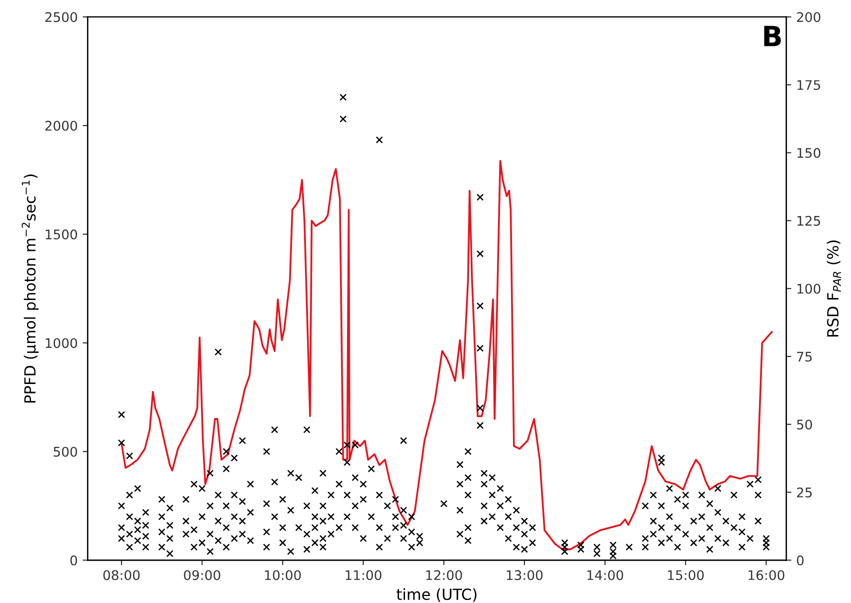 The height and width of the screenshot is (603, 851). Describe the element at coordinates (808, 85) in the screenshot. I see `y2-tick-label: 175` at that location.